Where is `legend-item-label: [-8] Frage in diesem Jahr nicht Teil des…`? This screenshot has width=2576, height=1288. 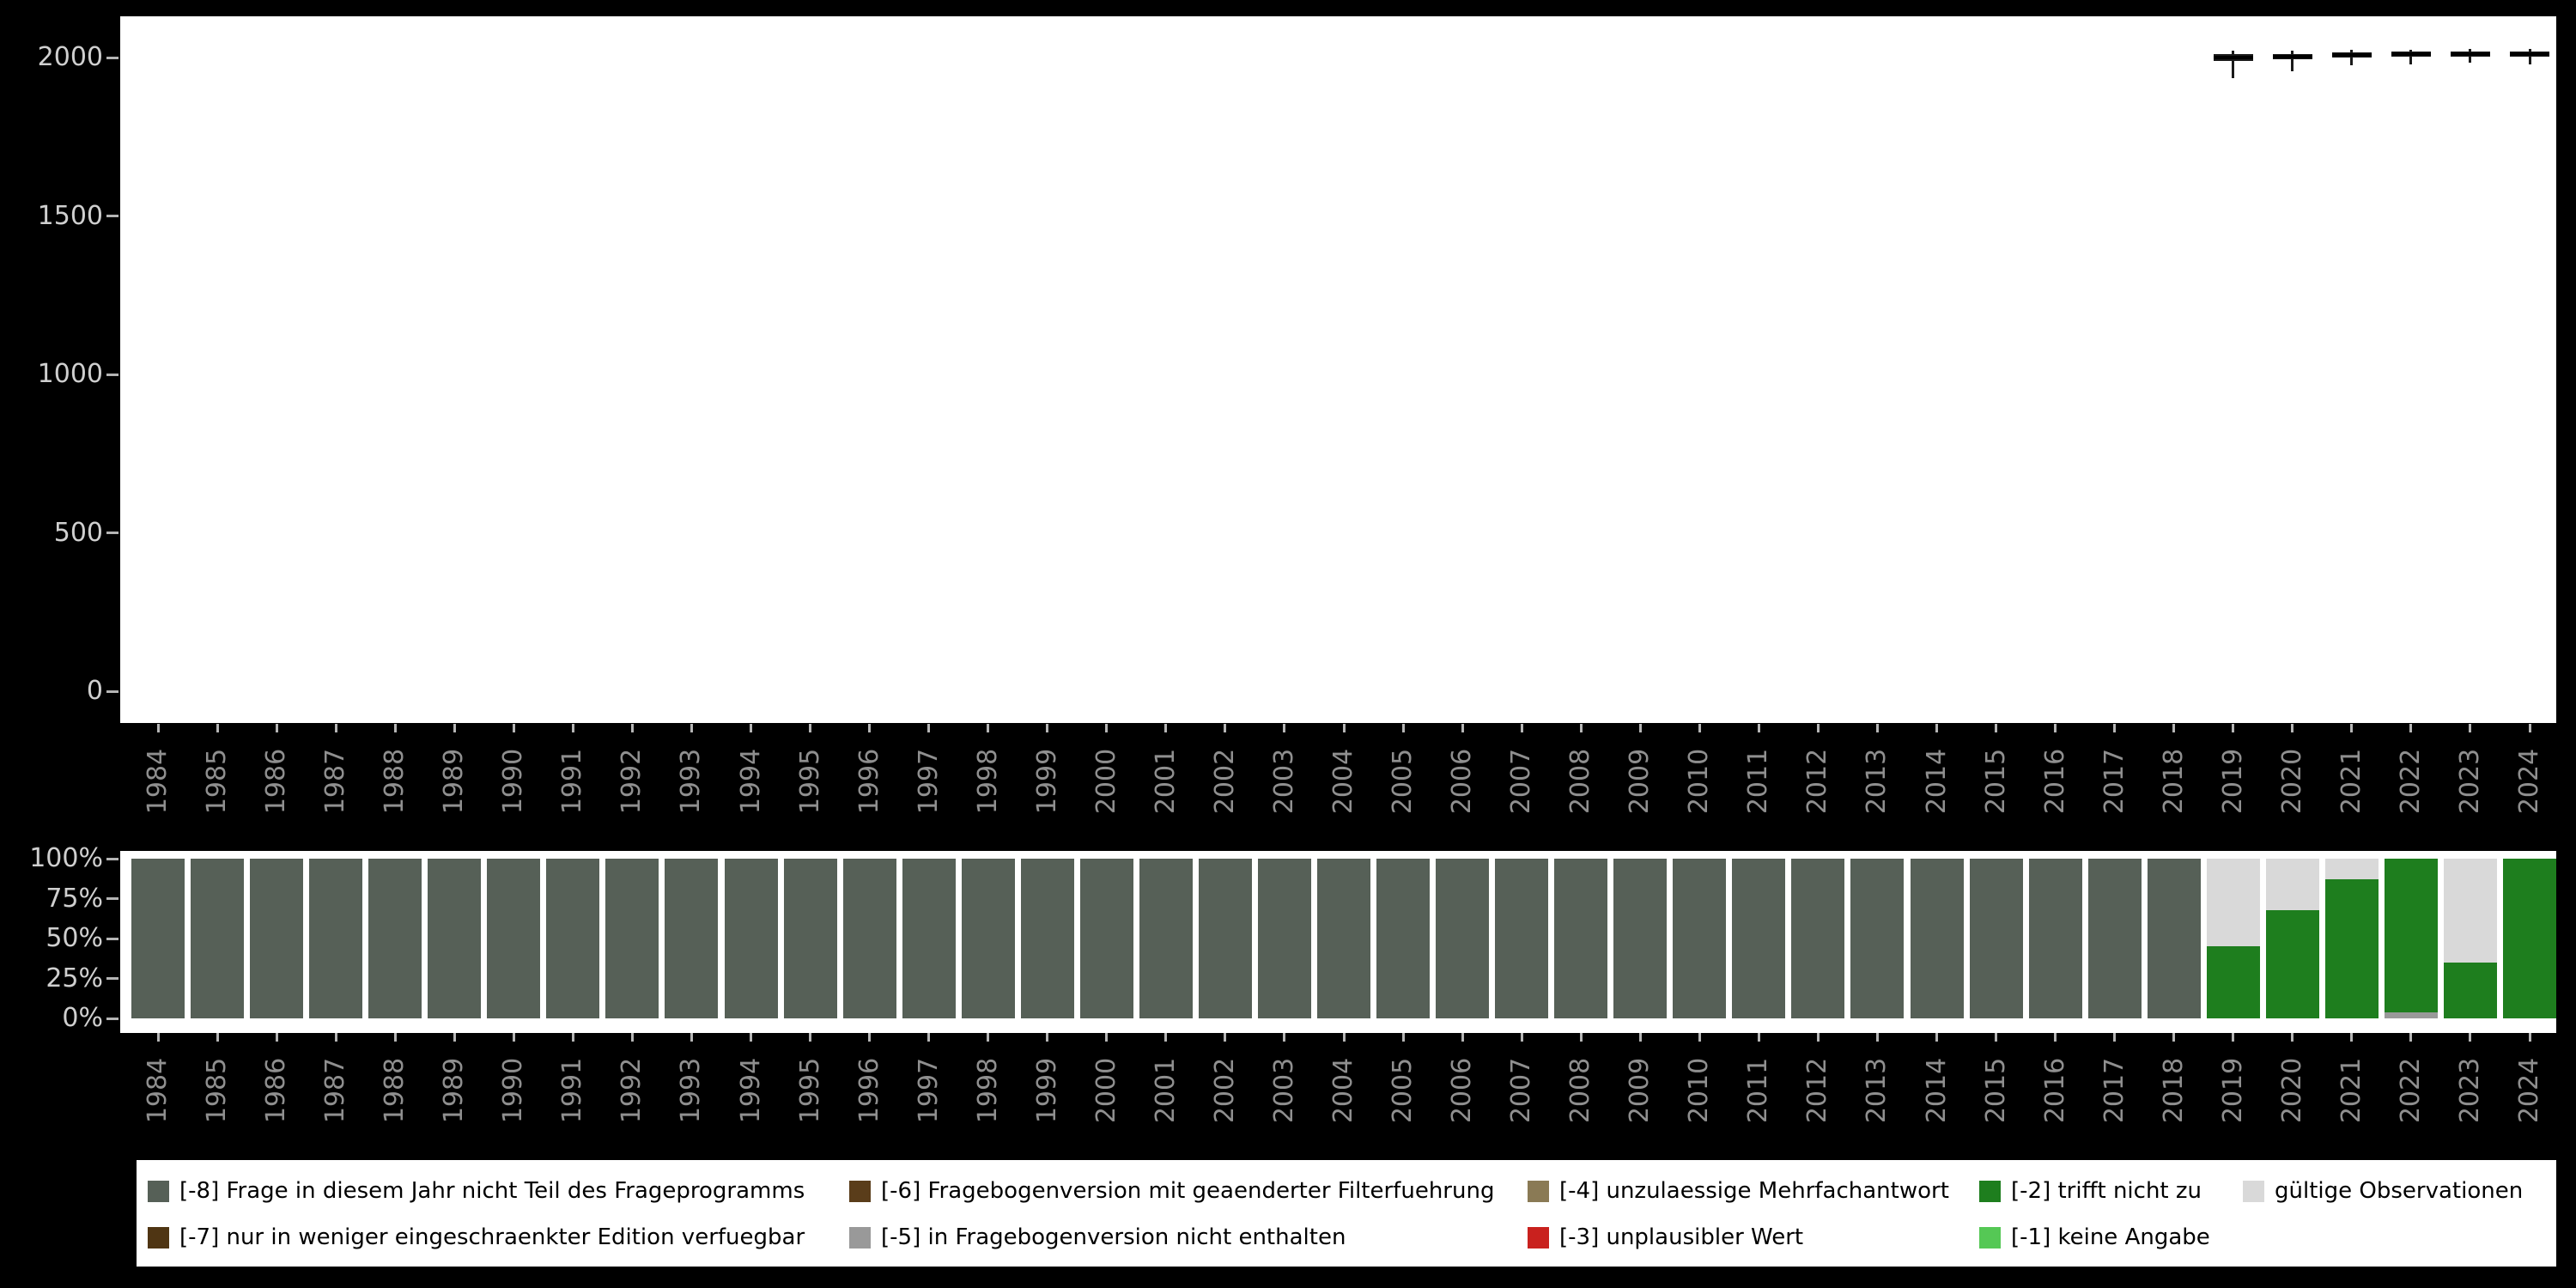
legend-item-label: [-8] Frage in diesem Jahr nicht Teil des… is located at coordinates (492, 1191).